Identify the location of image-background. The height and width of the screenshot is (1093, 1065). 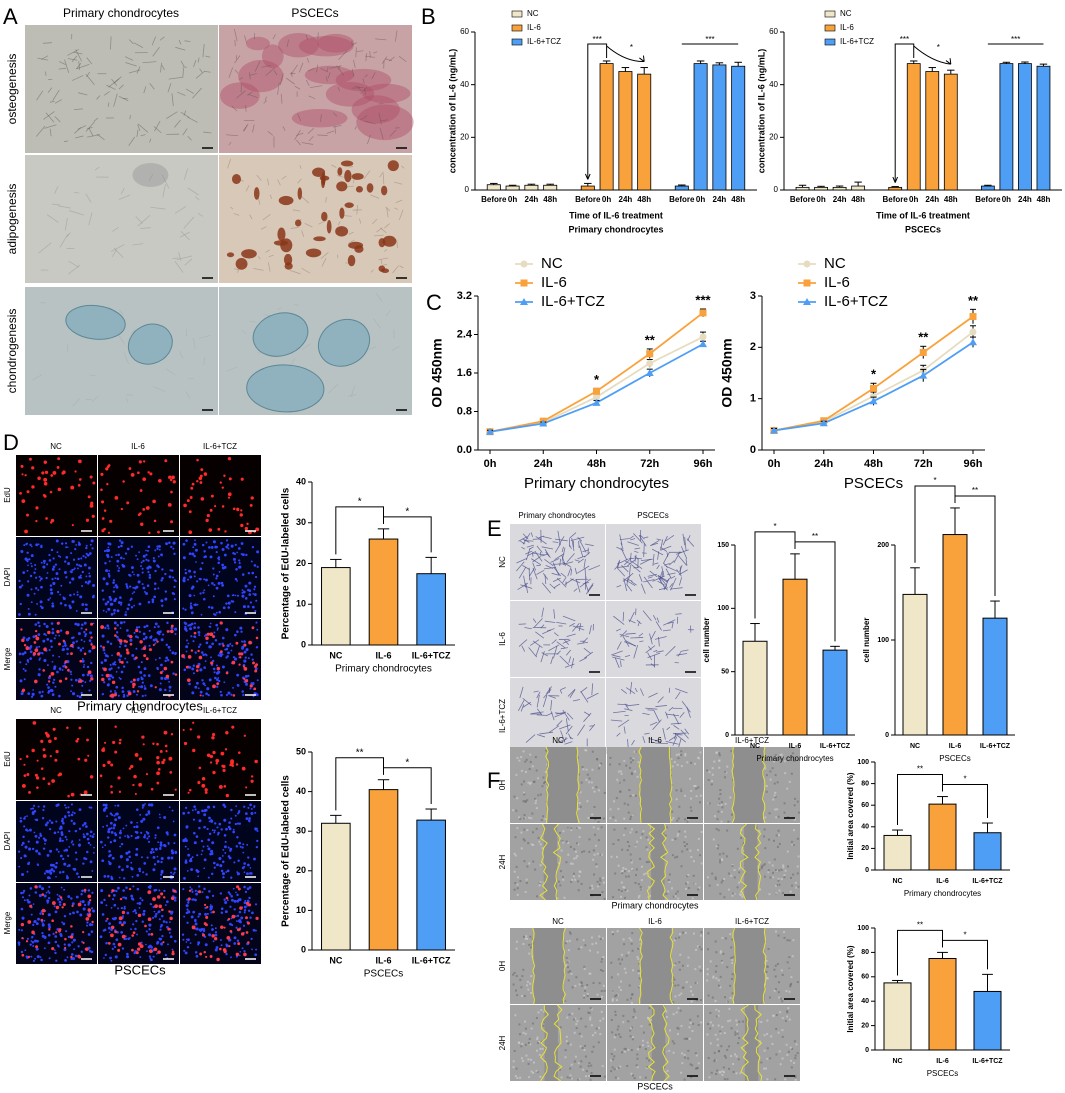
(138, 495).